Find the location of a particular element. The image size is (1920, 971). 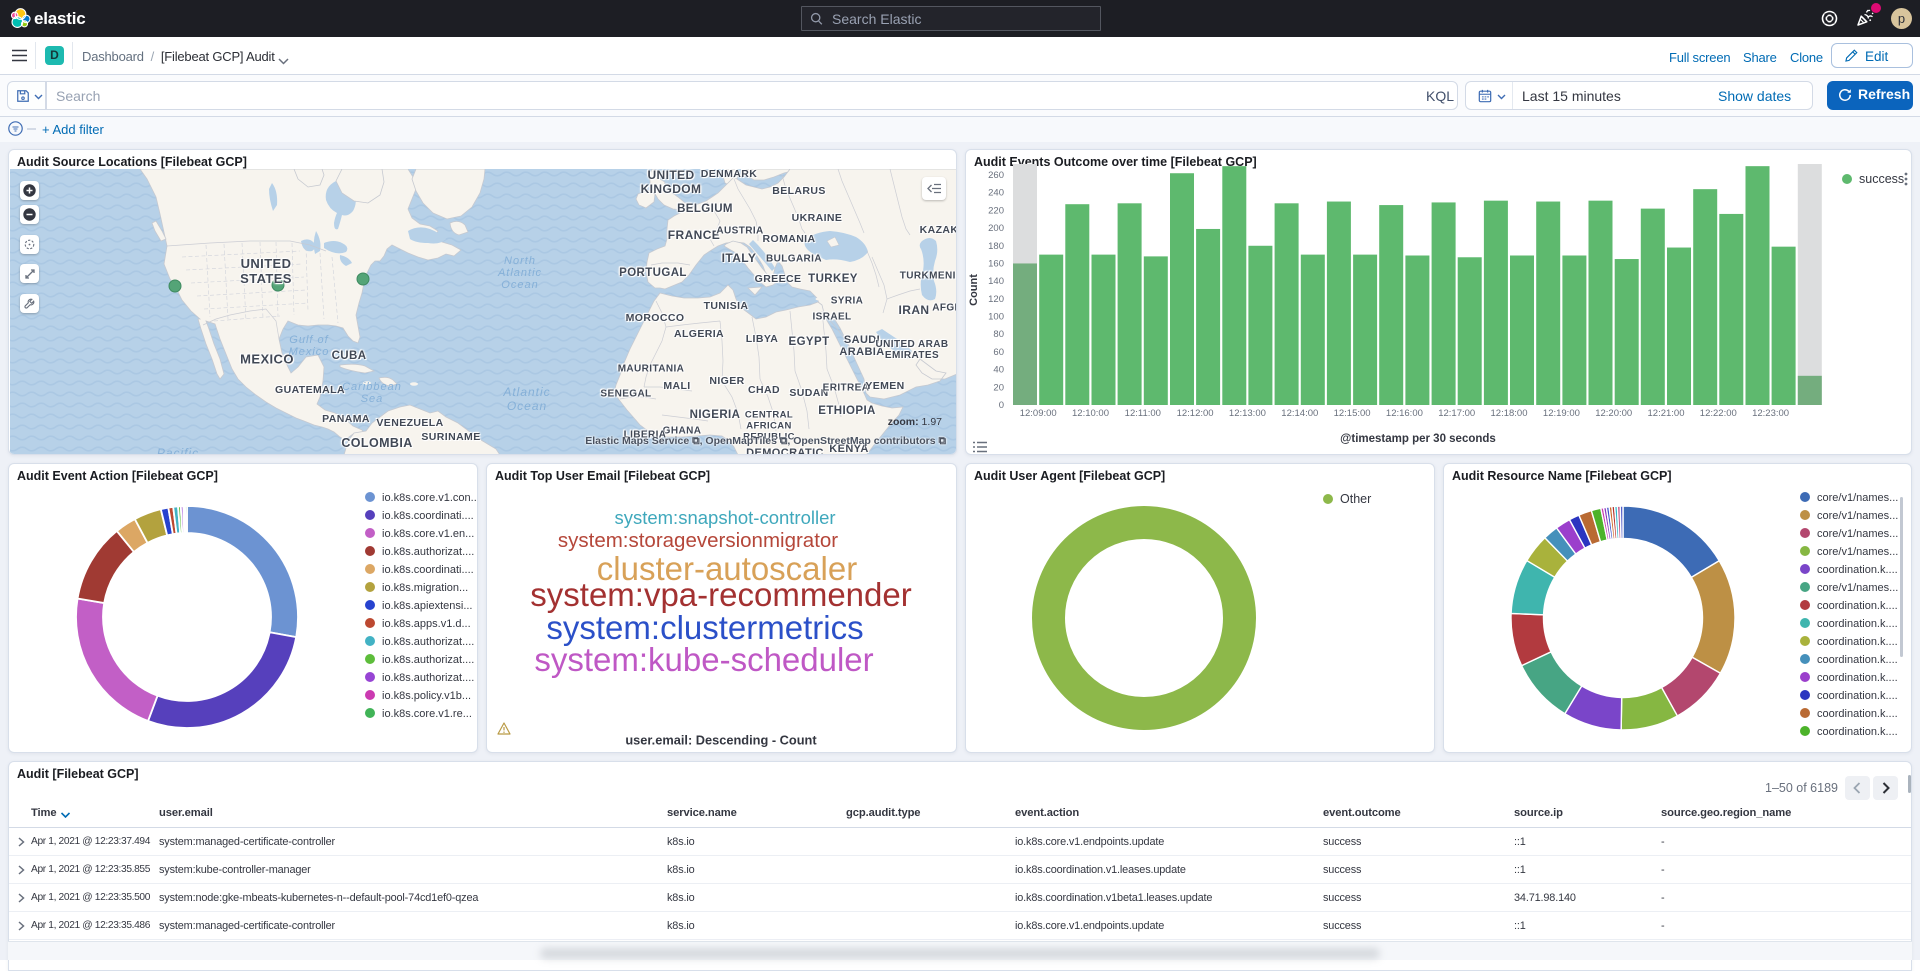

svg-text: 12:11:00 is located at coordinates (1143, 413).